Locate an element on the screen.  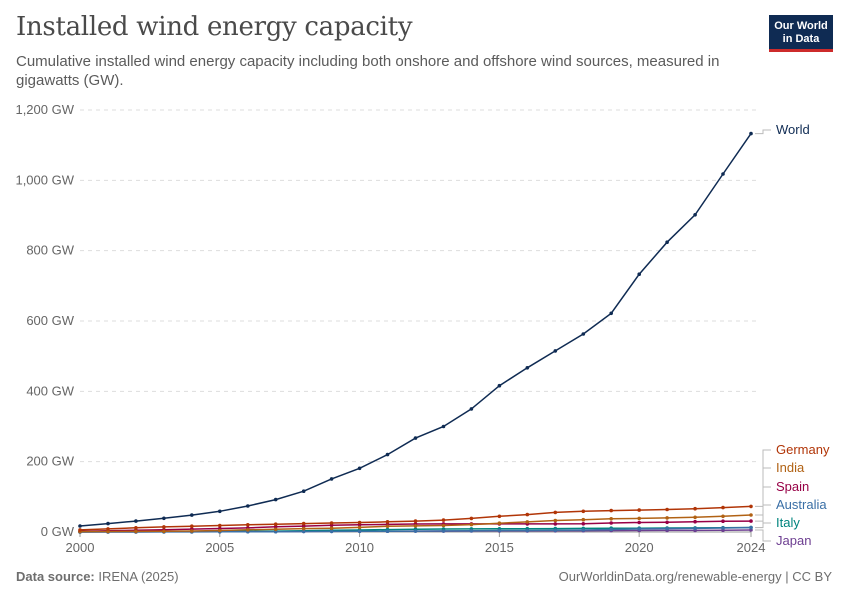
x-tick-label: 2015 is located at coordinates (499, 547).